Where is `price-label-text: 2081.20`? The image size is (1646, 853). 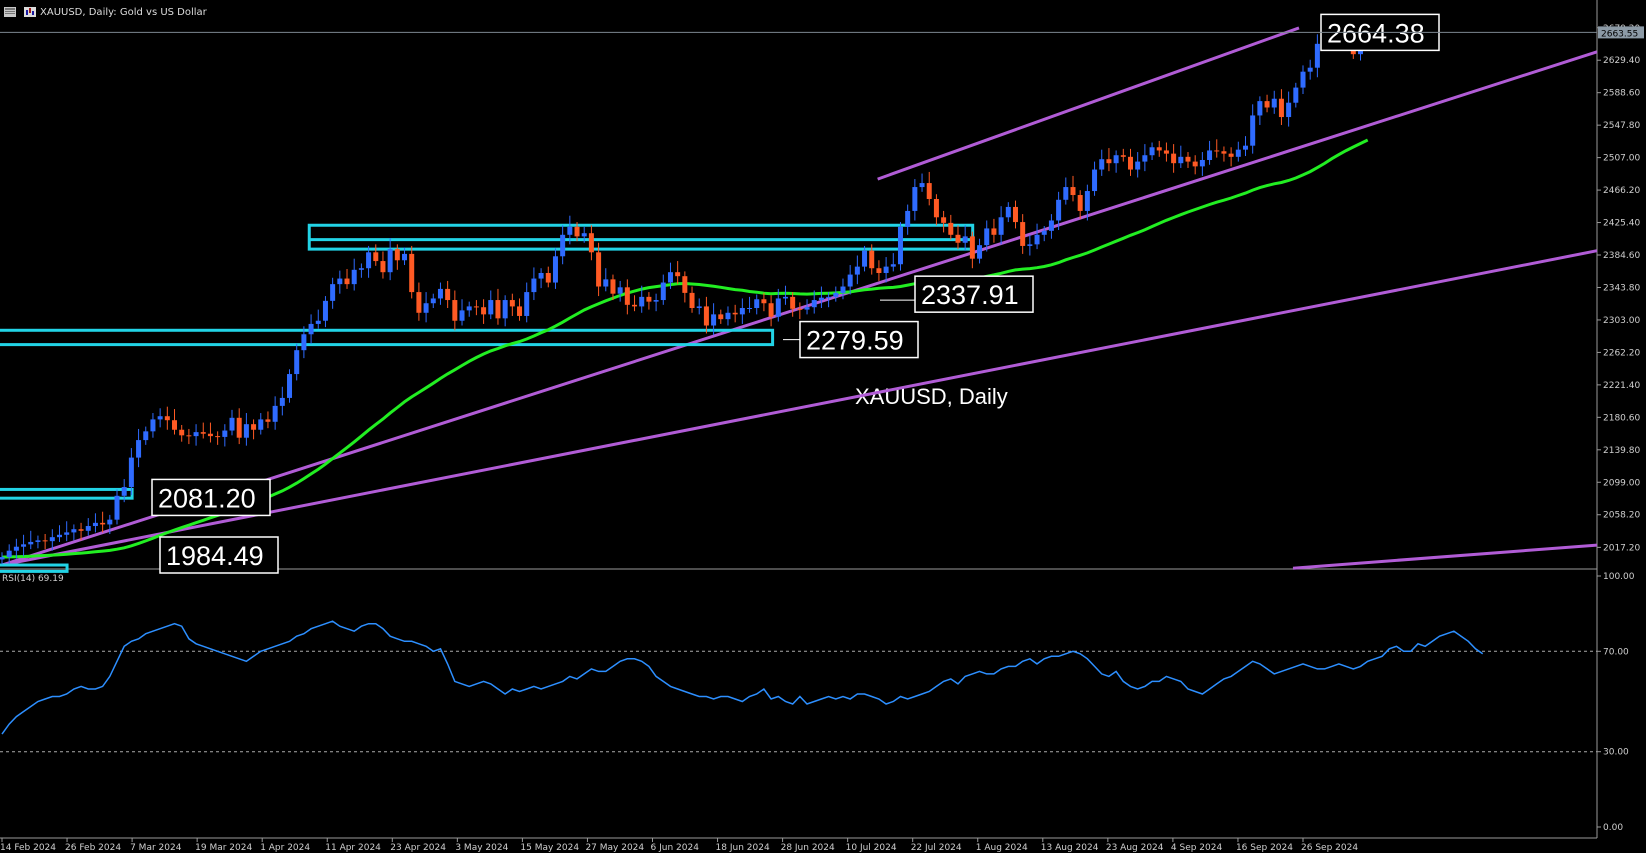
price-label-text: 2081.20 is located at coordinates (207, 498).